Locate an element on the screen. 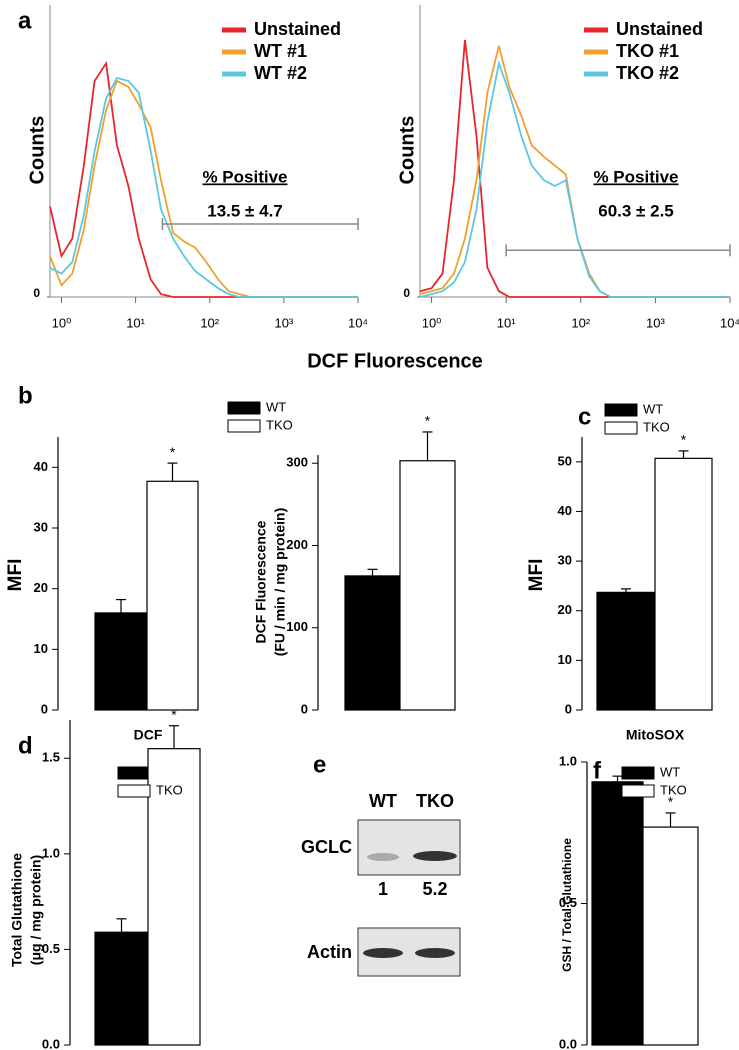 This screenshot has height=1050, width=739. y-tick-label: 200 is located at coordinates (297, 544).